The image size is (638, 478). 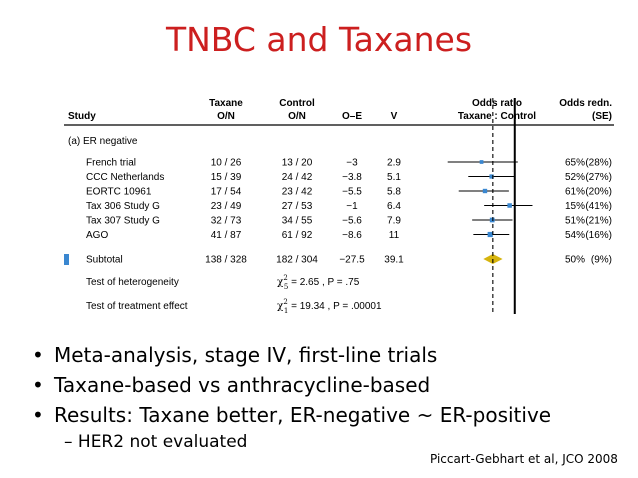 What do you see at coordinates (242, 385) in the screenshot?
I see `bullet-text: Taxane-based vs anthracycline-based` at bounding box center [242, 385].